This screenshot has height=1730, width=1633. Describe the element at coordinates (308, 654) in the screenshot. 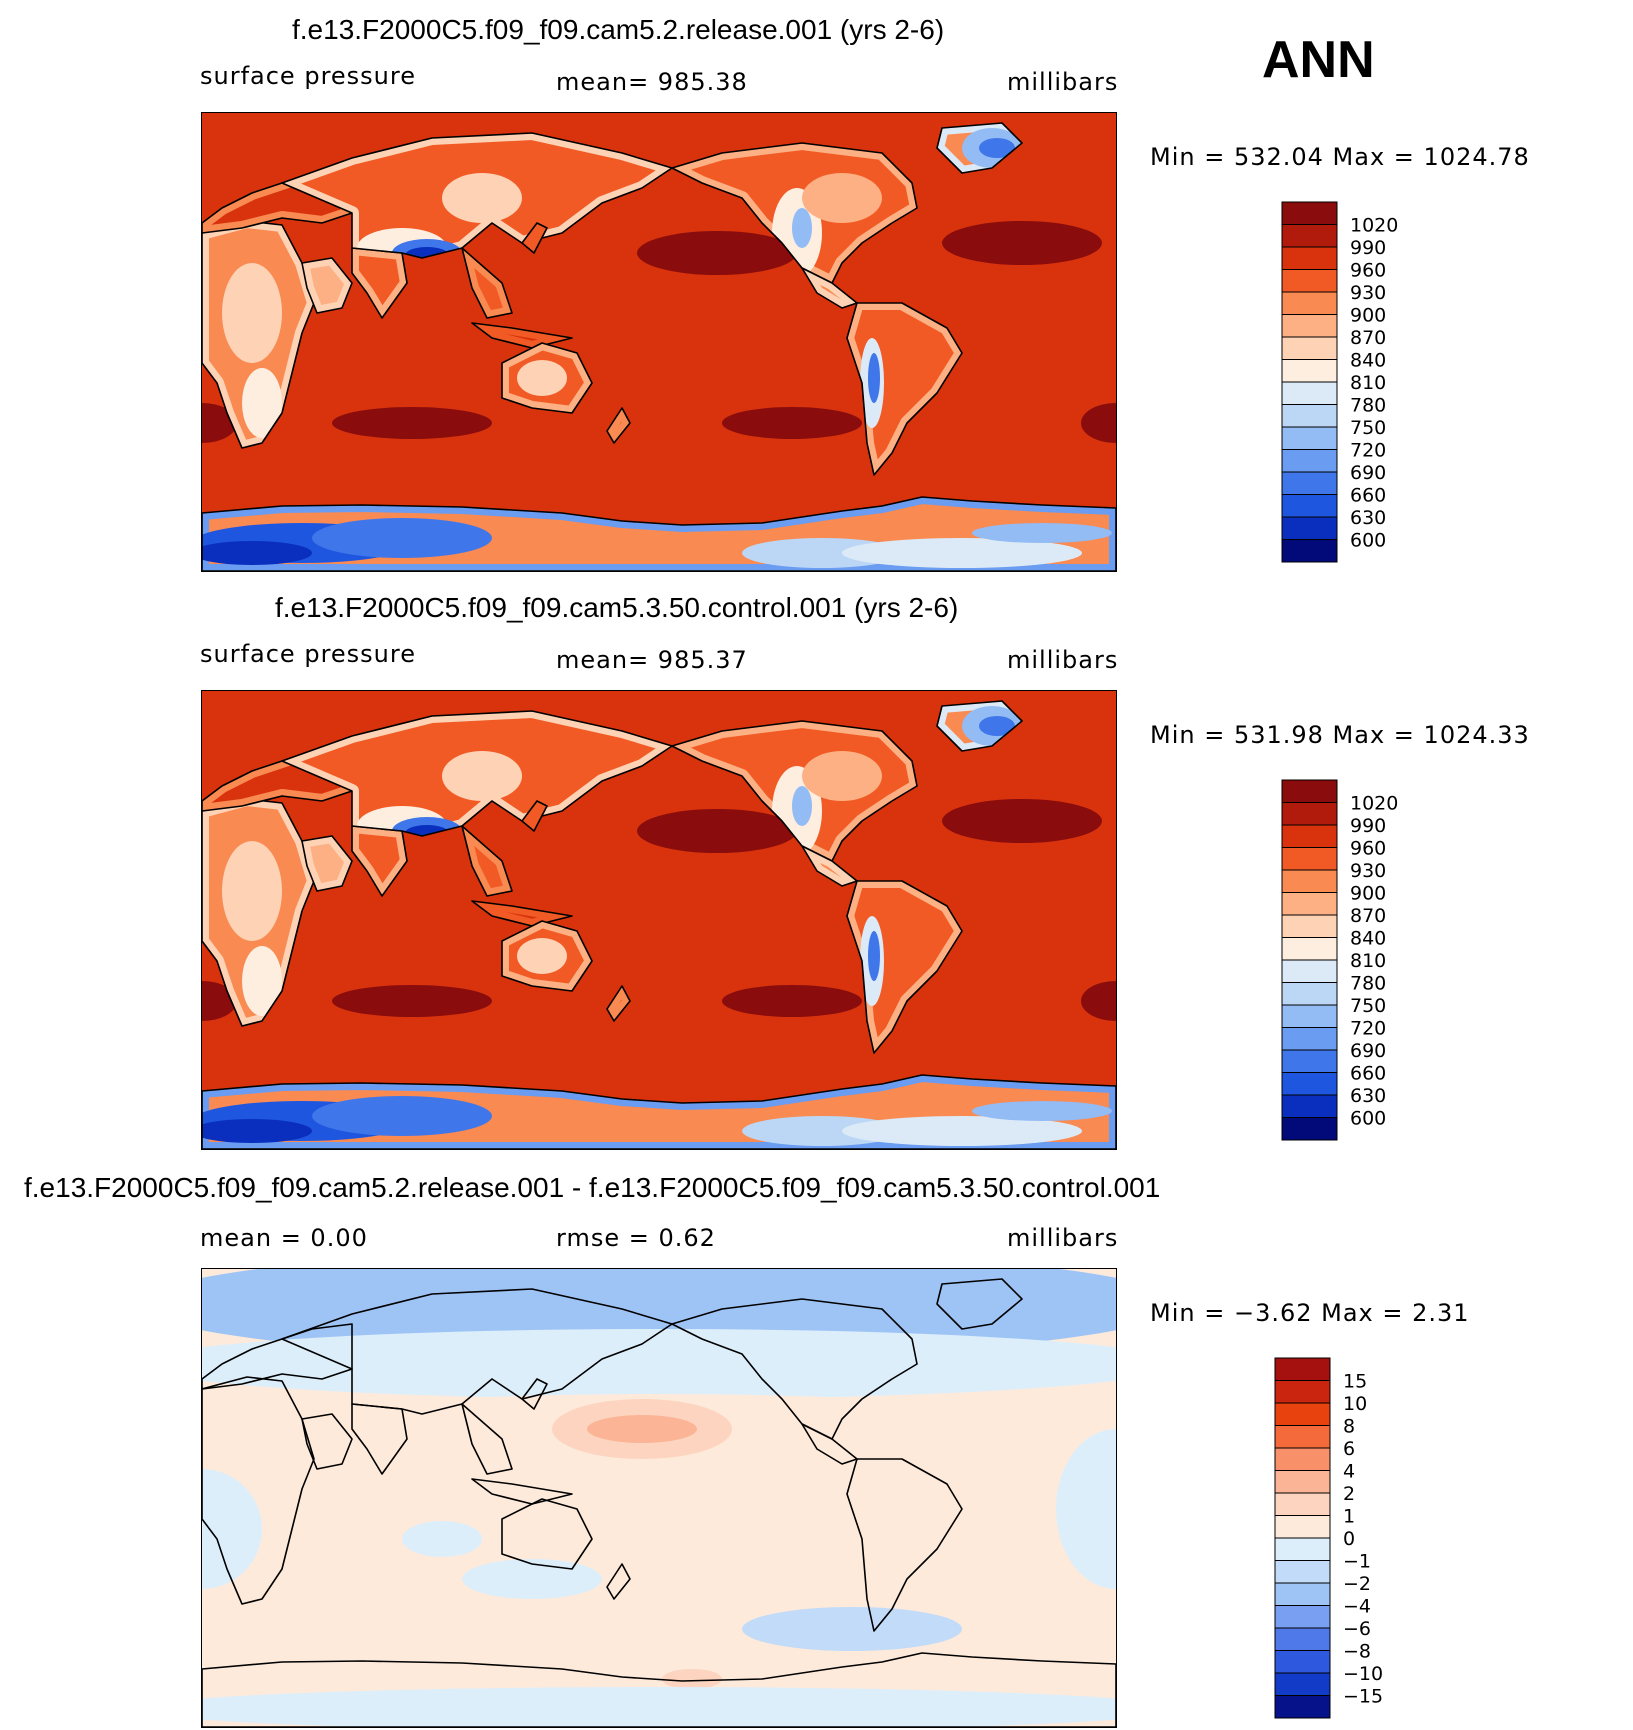

I see `panel-2-variable-label: surface pressure` at that location.